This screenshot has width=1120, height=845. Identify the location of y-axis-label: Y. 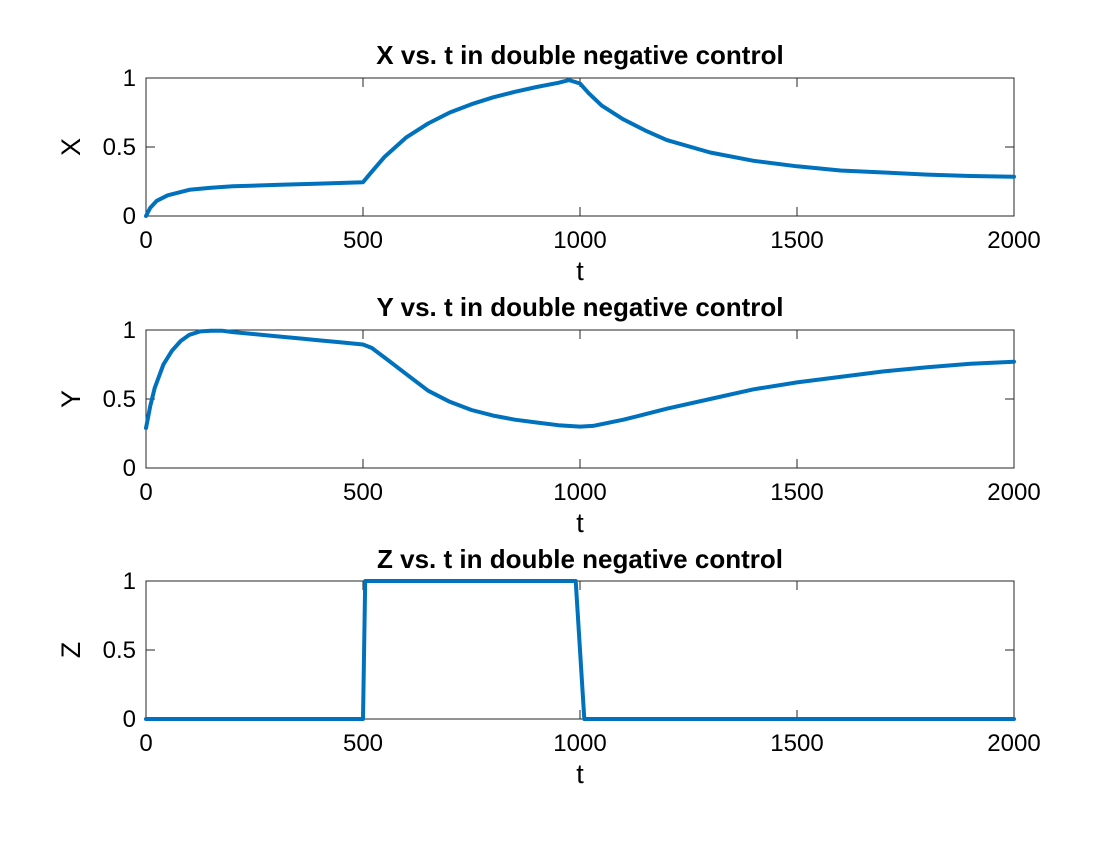
(71, 399).